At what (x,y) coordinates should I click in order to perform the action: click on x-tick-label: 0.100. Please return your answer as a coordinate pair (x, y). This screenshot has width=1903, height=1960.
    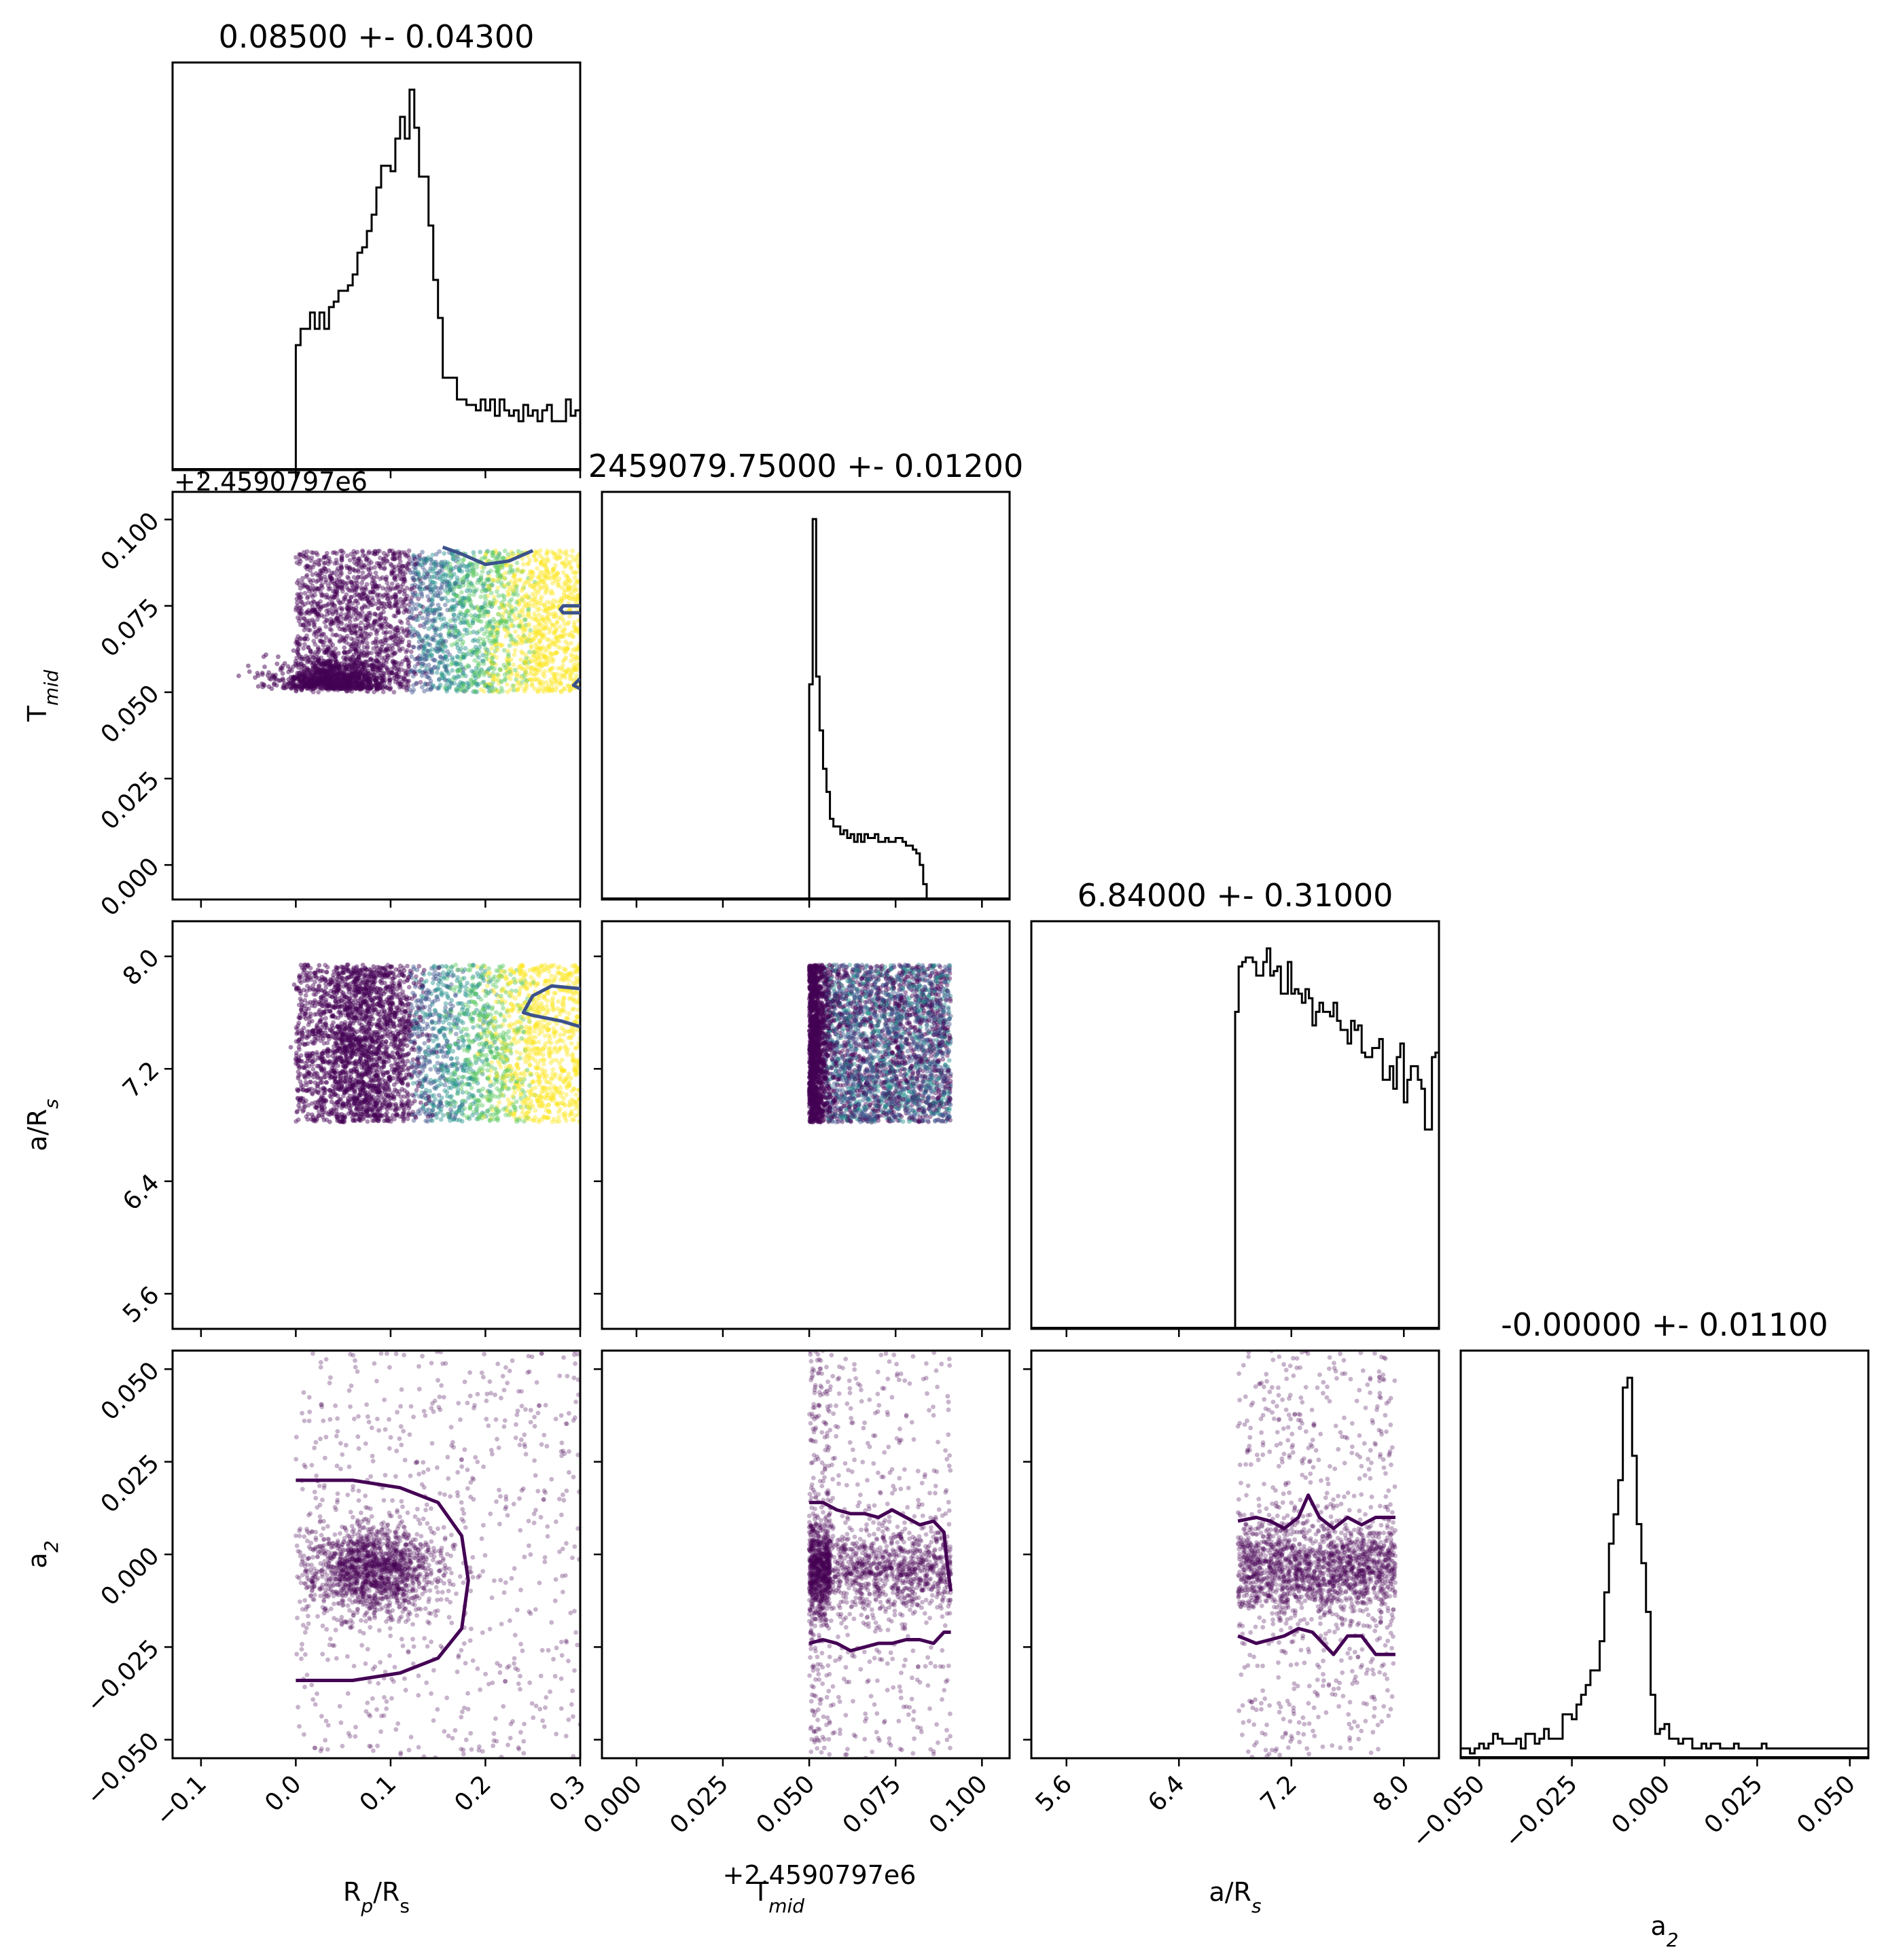
    Looking at the image, I should click on (958, 1805).